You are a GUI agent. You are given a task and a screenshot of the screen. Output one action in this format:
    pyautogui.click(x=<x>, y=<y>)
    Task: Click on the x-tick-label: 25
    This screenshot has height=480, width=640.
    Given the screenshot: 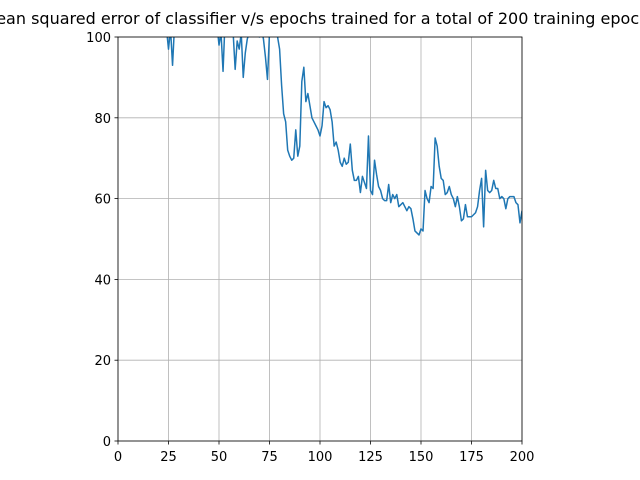 What is the action you would take?
    pyautogui.click(x=168, y=457)
    